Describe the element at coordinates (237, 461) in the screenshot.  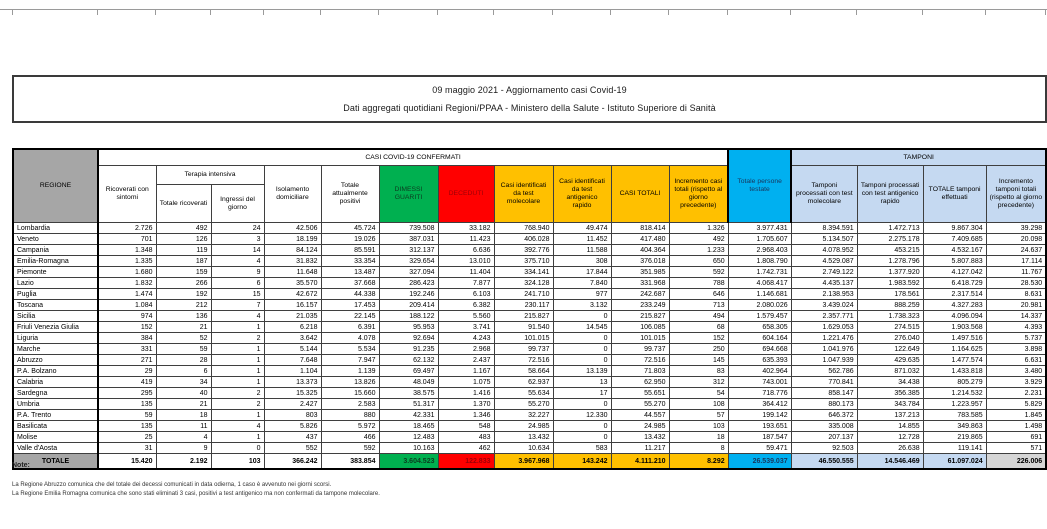
I see `total-value-cell: 103` at that location.